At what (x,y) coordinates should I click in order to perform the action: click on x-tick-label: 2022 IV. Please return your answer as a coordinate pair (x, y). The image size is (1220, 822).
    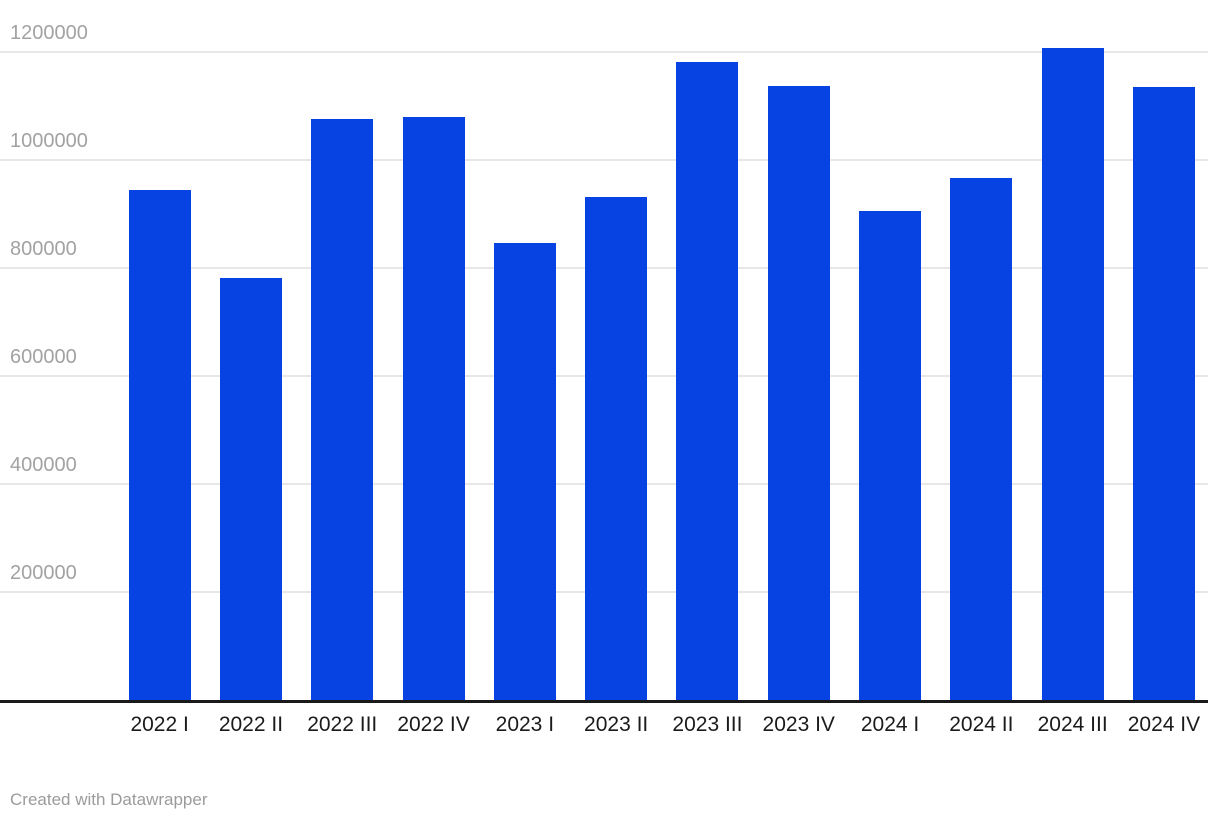
    Looking at the image, I should click on (433, 724).